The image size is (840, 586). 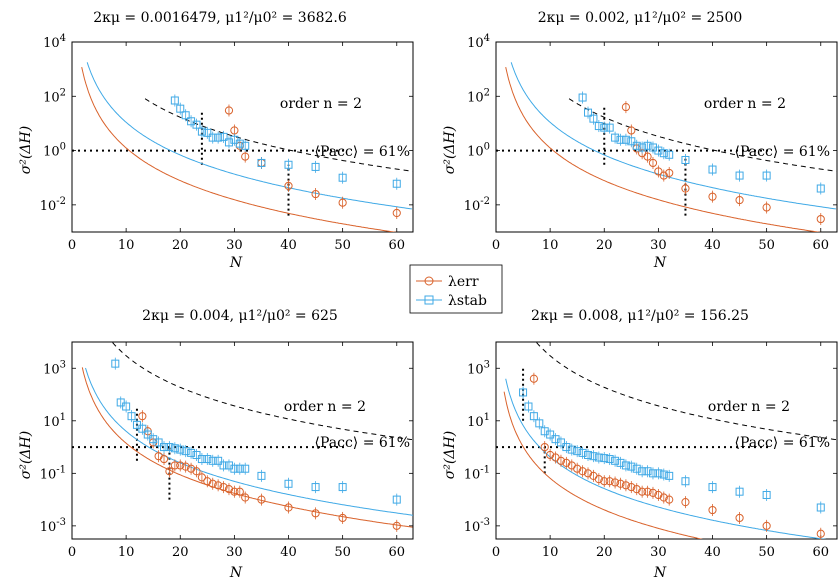 I want to click on pacc-annotation: ⟨Pacc⟩ = 61%, so click(x=363, y=152).